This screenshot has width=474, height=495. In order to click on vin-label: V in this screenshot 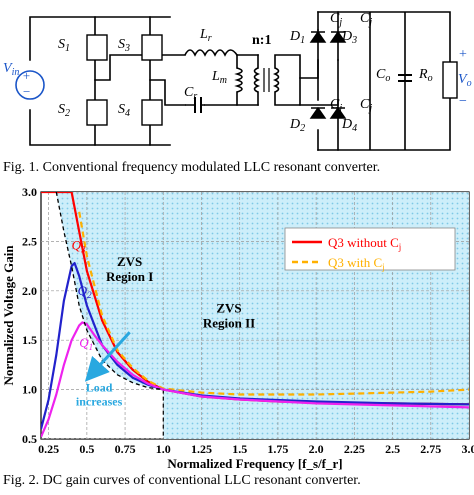, I will do `click(8, 68)`.